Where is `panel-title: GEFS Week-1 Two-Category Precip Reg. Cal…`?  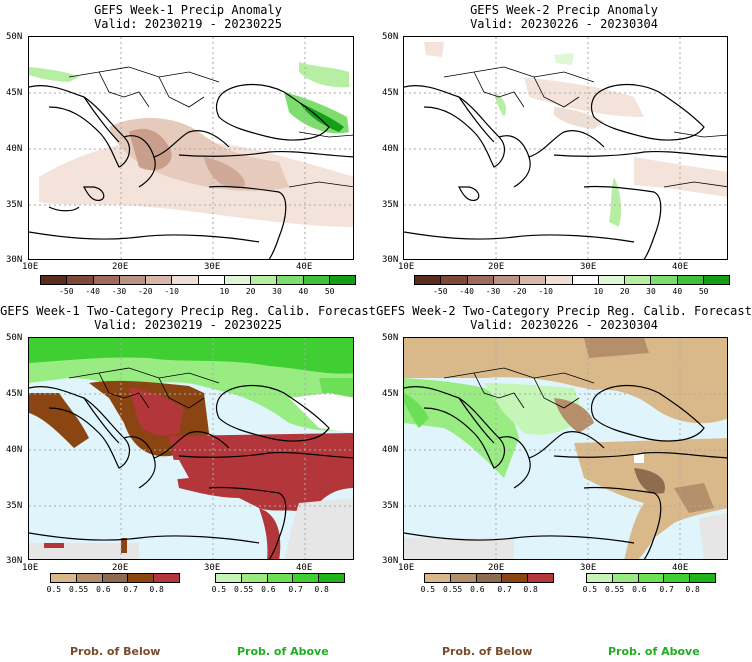
panel-title: GEFS Week-1 Two-Category Precip Reg. Cal… is located at coordinates (188, 311).